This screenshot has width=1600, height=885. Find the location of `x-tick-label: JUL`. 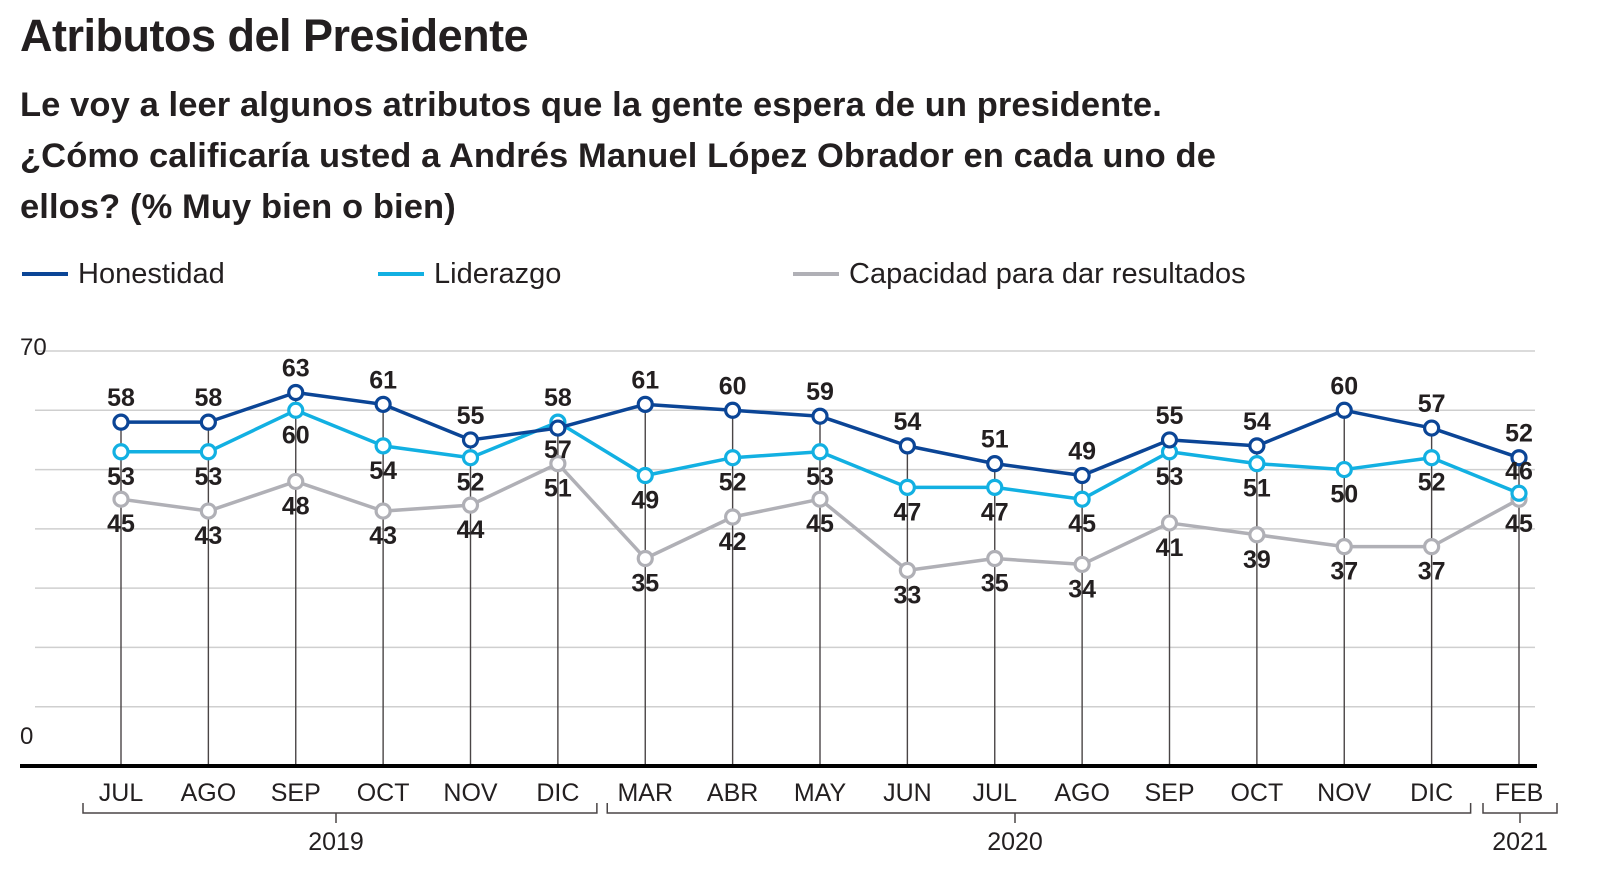

x-tick-label: JUL is located at coordinates (121, 793).